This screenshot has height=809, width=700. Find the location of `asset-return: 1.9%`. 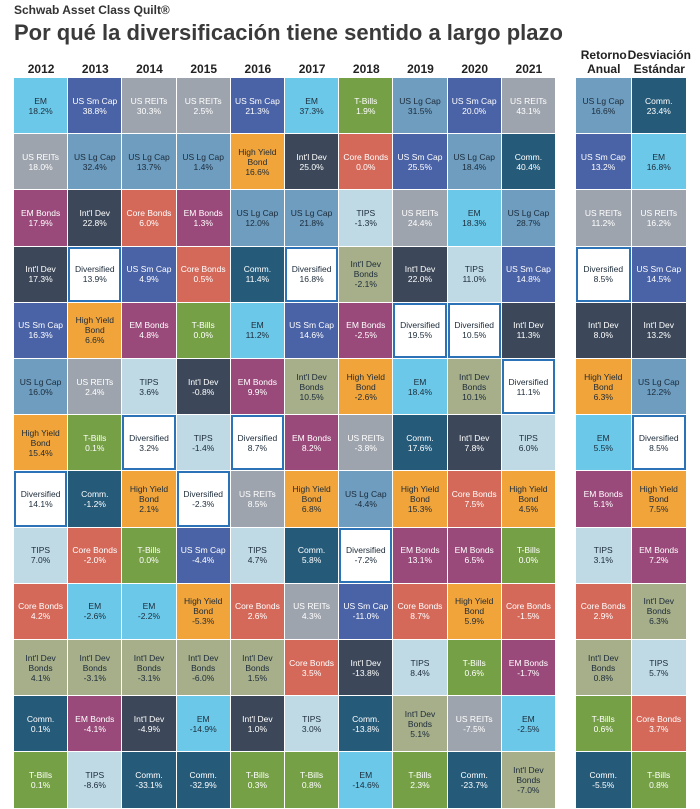

asset-return: 1.9% is located at coordinates (366, 110).